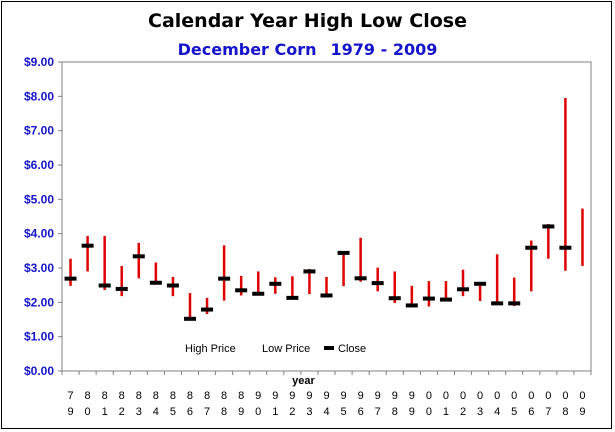 The width and height of the screenshot is (615, 432). What do you see at coordinates (39, 302) in the screenshot?
I see `y-tick-label: $2.00` at bounding box center [39, 302].